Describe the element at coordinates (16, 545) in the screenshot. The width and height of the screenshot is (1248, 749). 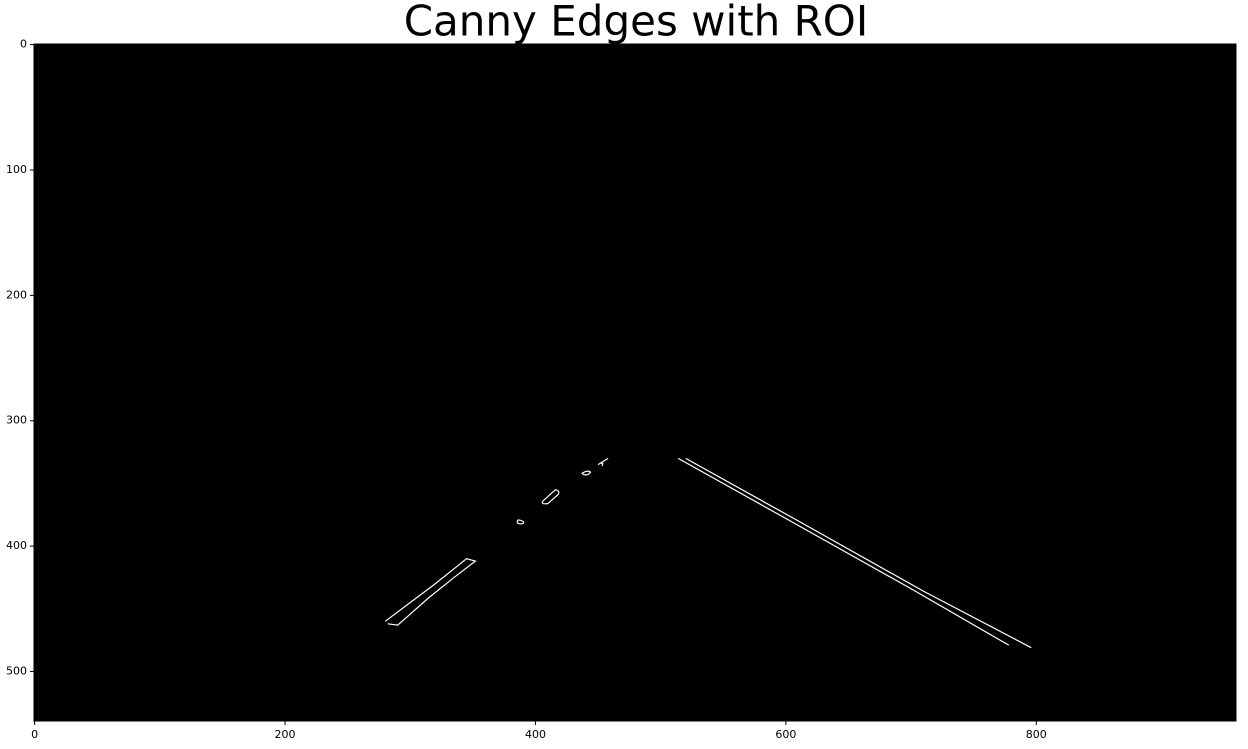
I see `y-tick-label: 400` at that location.